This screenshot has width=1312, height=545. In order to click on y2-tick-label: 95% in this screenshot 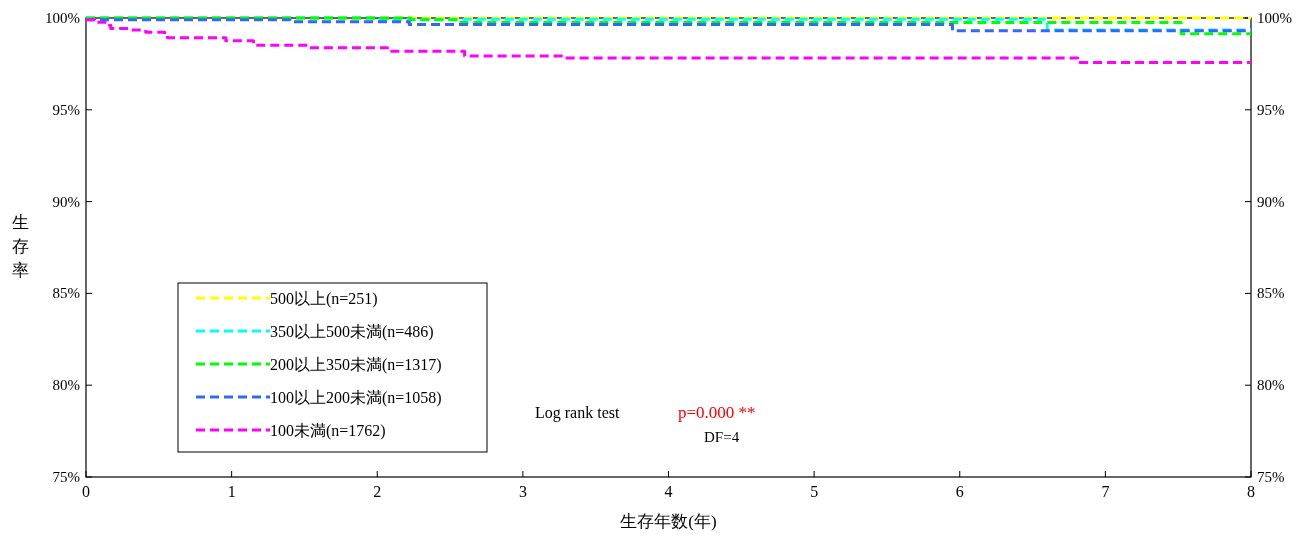, I will do `click(1271, 109)`.